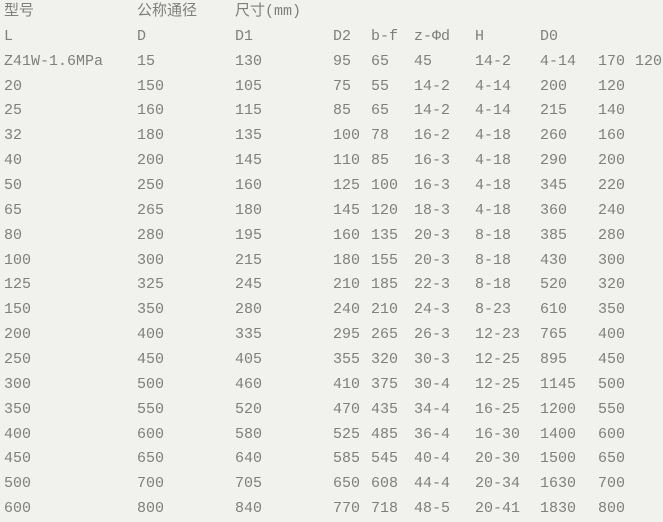  I want to click on table-cell: 170, so click(612, 61).